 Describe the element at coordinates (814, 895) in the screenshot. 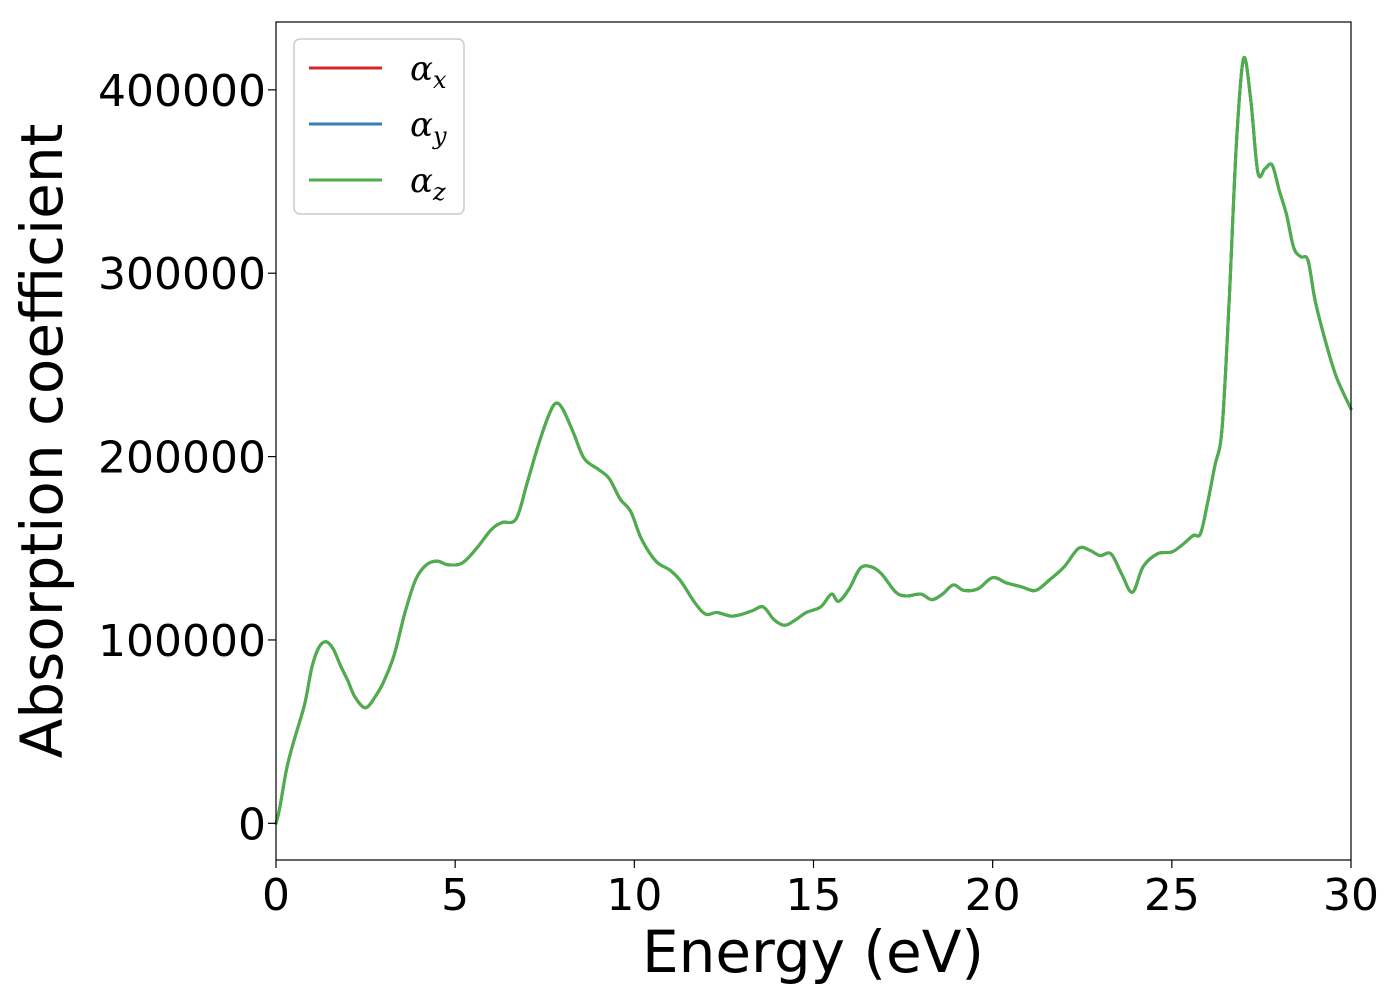

I see `x-tick-label: 15` at that location.